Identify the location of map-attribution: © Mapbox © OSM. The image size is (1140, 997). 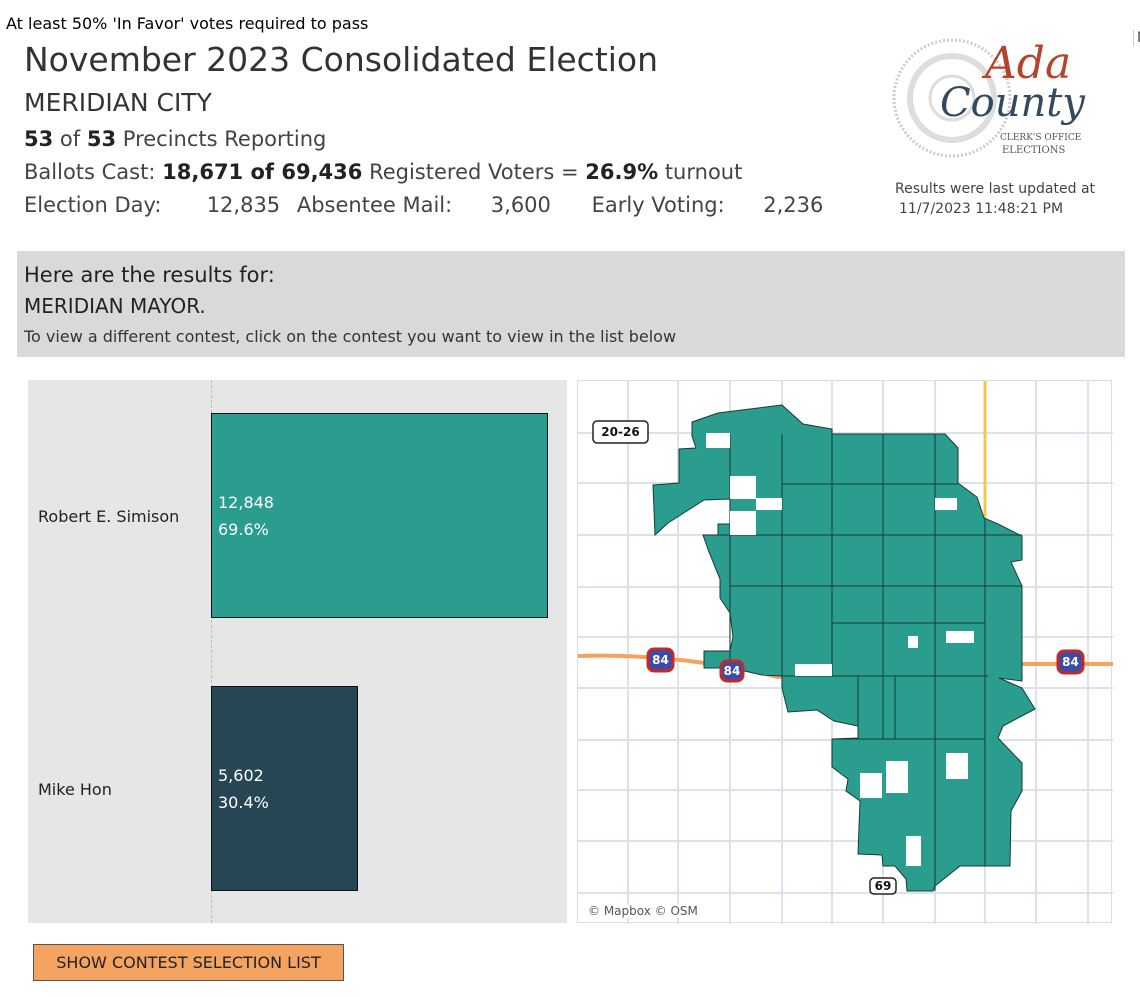
(643, 911).